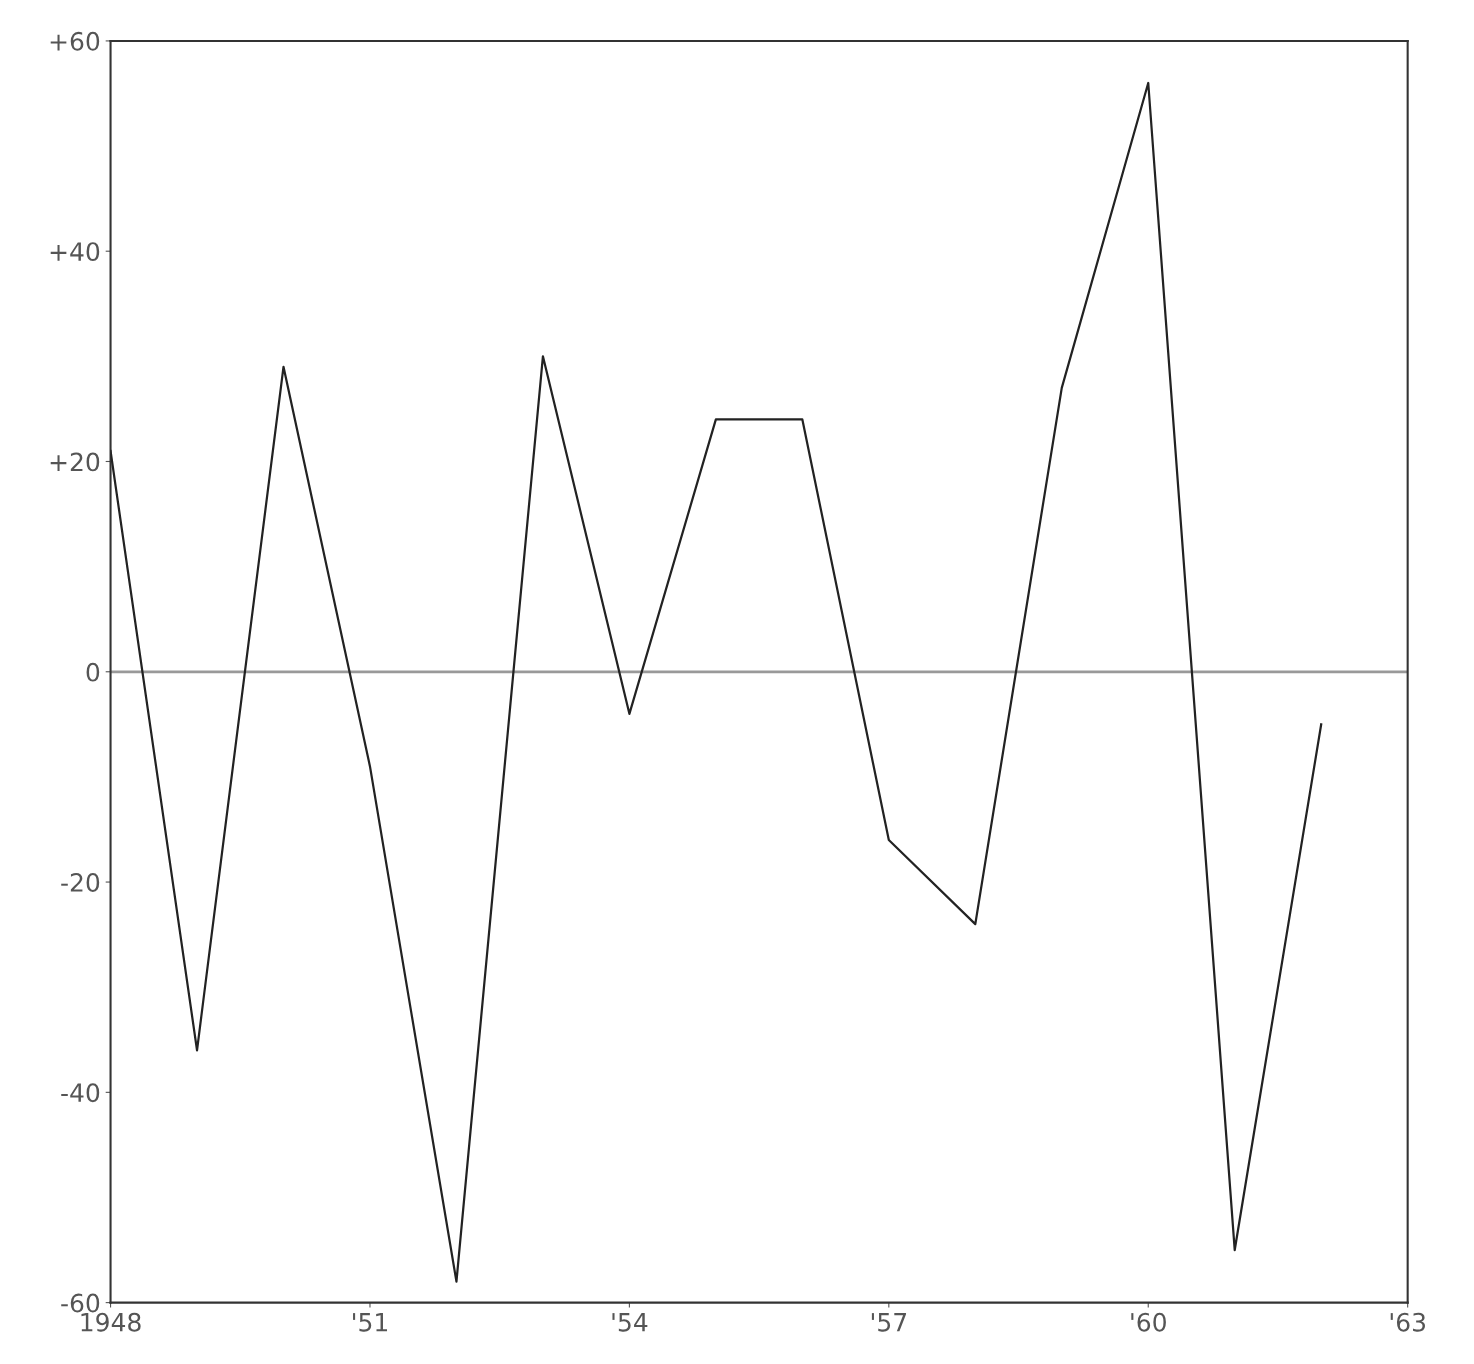 This screenshot has height=1364, width=1474. Describe the element at coordinates (80, 882) in the screenshot. I see `y-tick-label: -20` at that location.